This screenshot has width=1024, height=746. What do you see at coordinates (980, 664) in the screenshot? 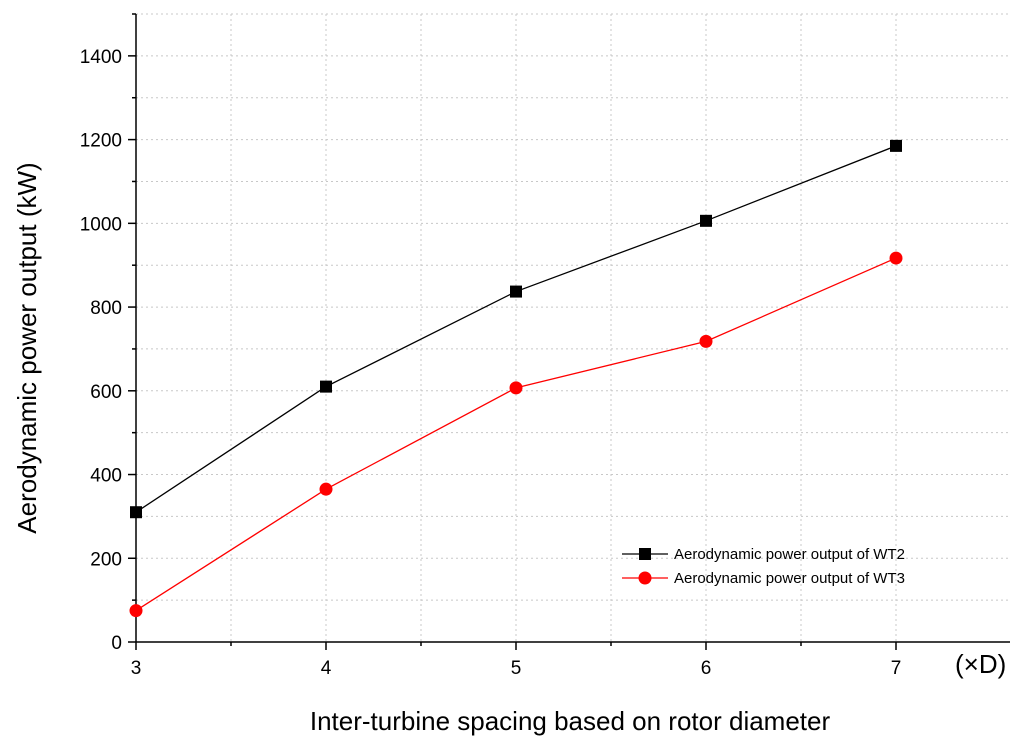
I see `x-axis-unit-label: (×D)` at bounding box center [980, 664].